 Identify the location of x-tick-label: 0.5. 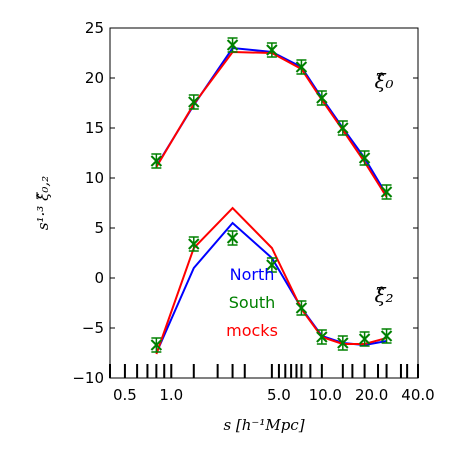
(125, 395).